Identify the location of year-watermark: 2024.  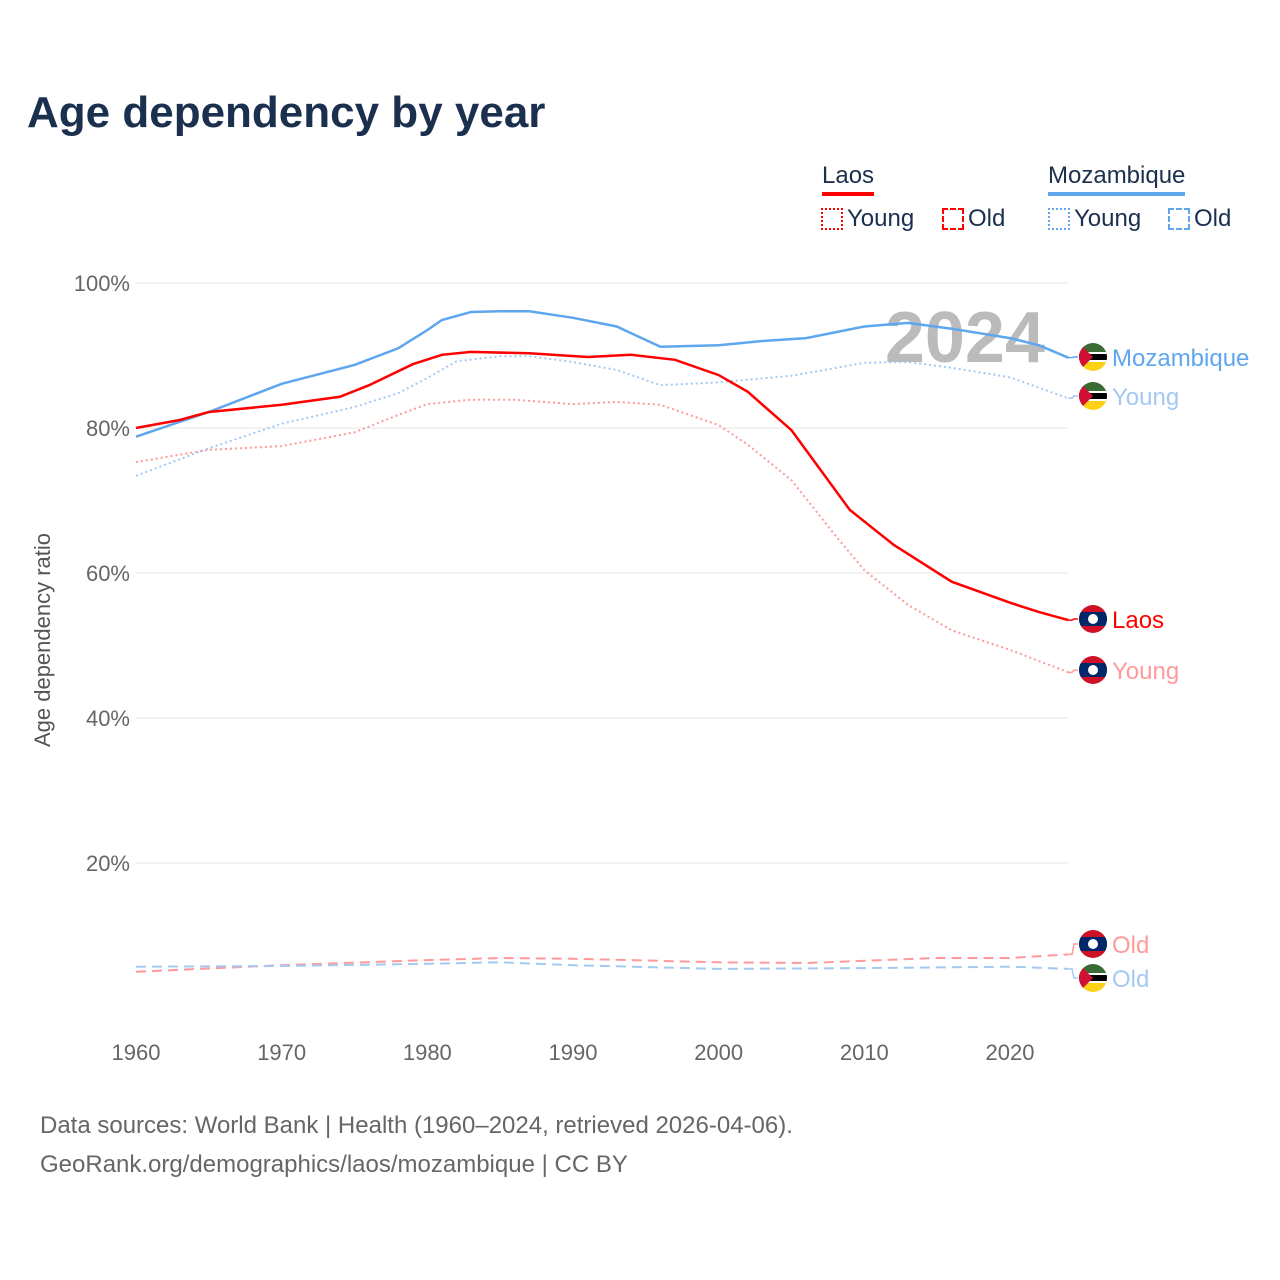
(965, 338).